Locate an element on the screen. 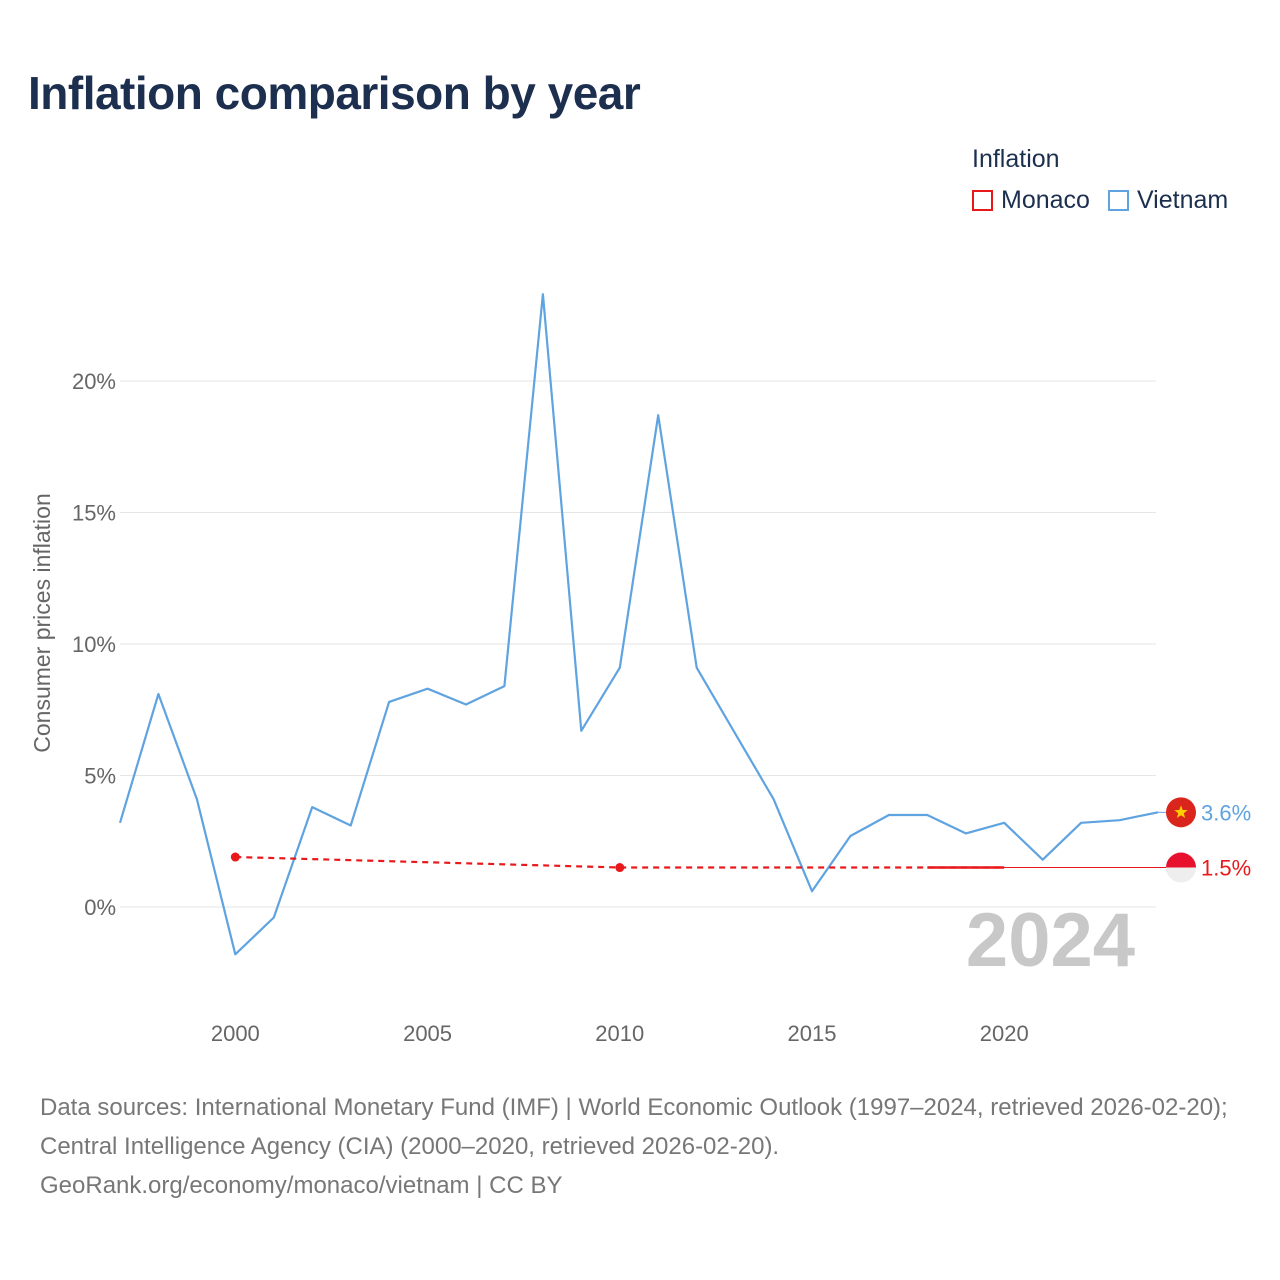 This screenshot has width=1280, height=1280. y-tick-label: 0% is located at coordinates (100, 907).